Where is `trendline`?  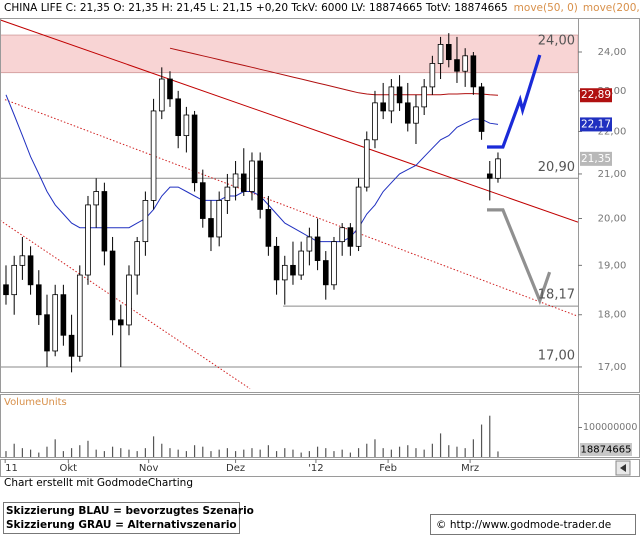 trendline is located at coordinates (126, 305).